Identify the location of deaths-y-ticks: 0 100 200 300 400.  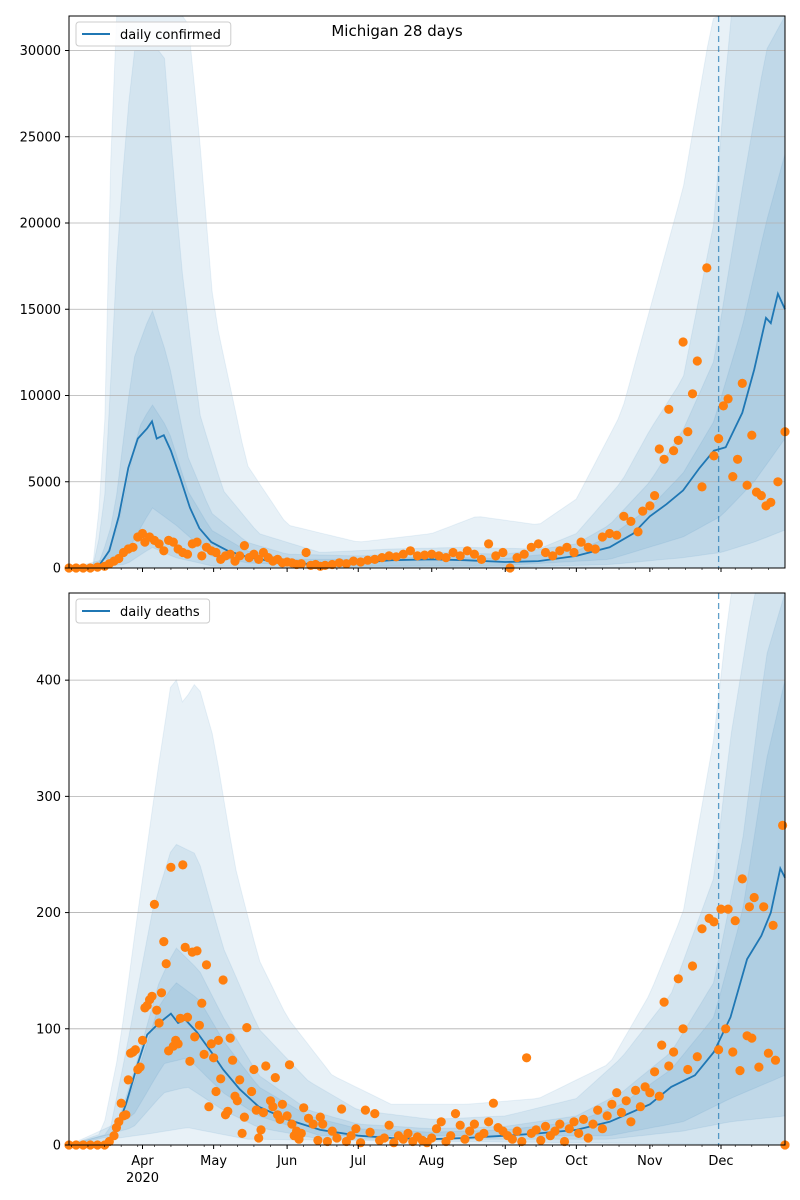
(52, 914).